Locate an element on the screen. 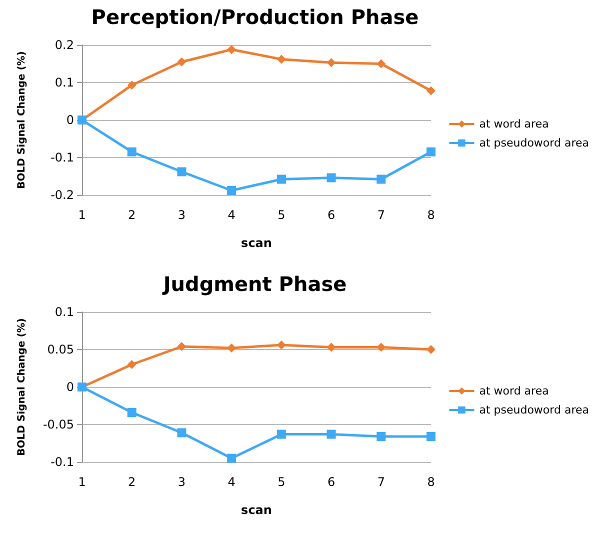 This screenshot has height=535, width=596. y-tick-label: -0.05 is located at coordinates (58, 425).